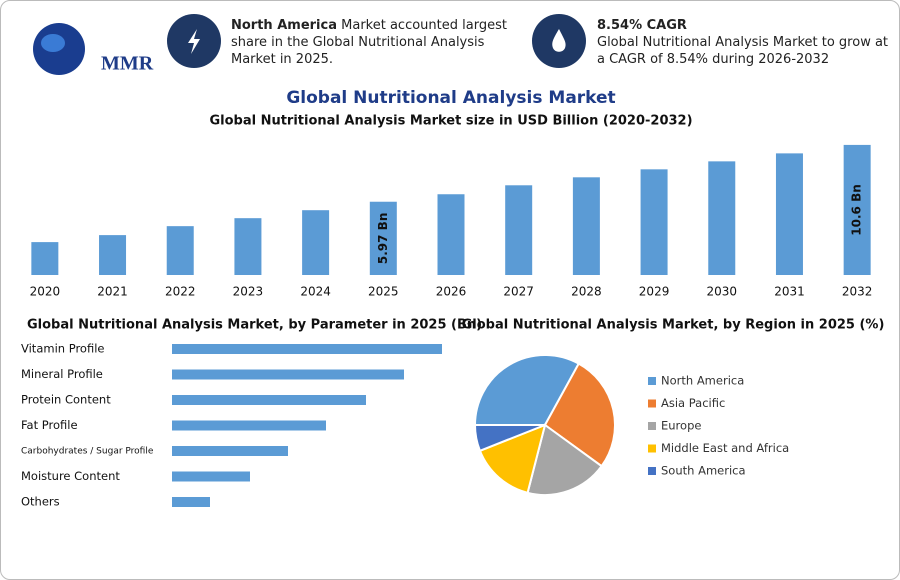 This screenshot has height=580, width=900. I want to click on y-tick-label: Fat Profile, so click(49, 425).